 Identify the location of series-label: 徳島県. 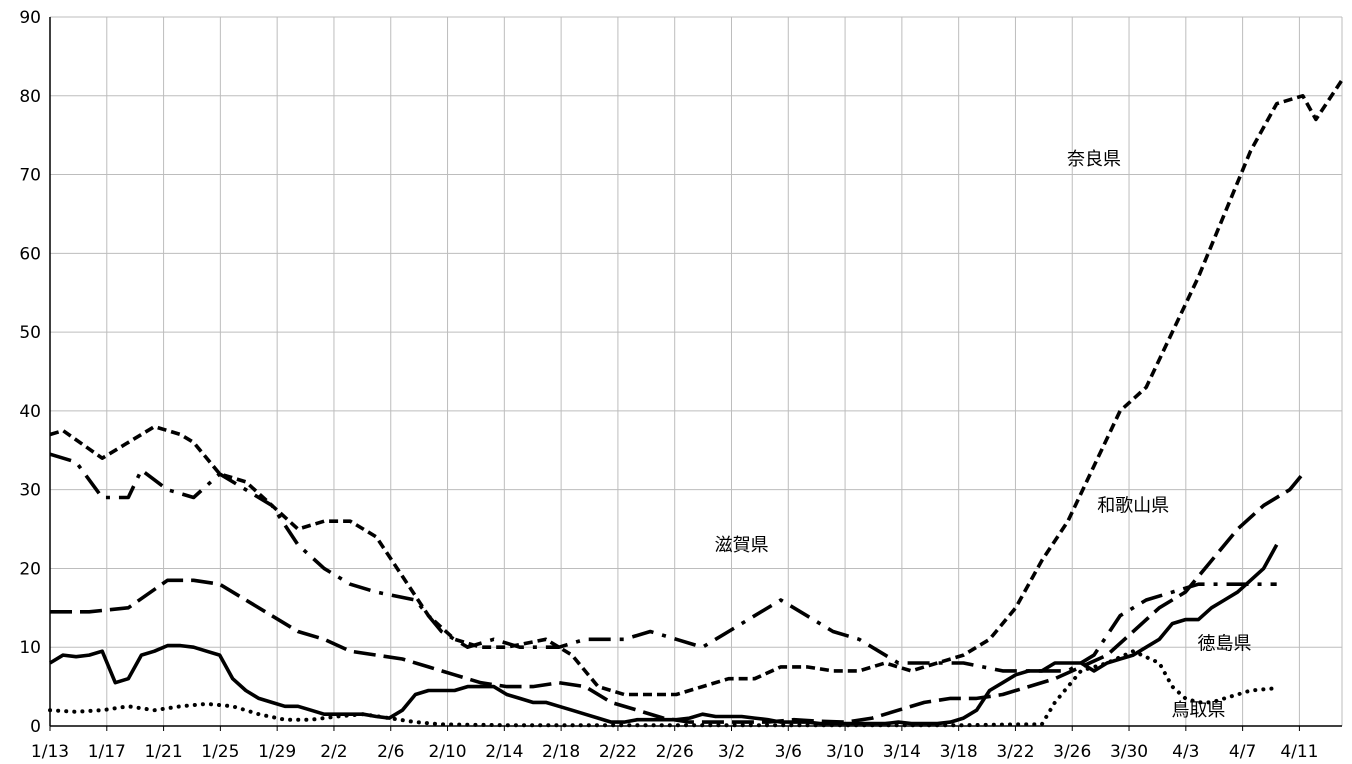
(1225, 643).